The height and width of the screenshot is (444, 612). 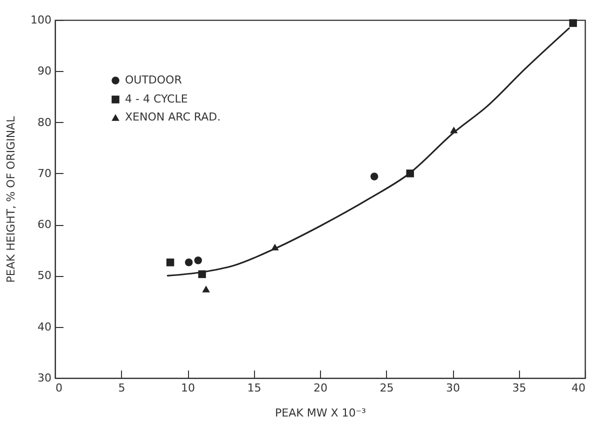 What do you see at coordinates (45, 378) in the screenshot?
I see `y-tick-label: 30` at bounding box center [45, 378].